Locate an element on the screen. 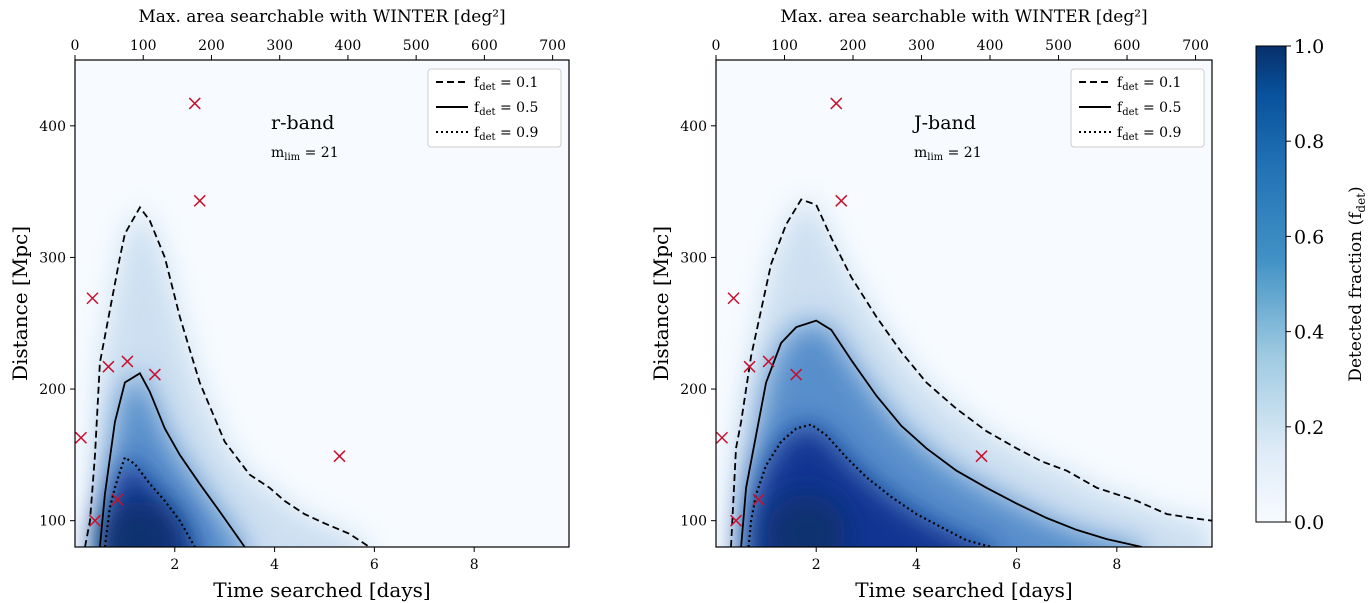 The image size is (1369, 603). colorbar-gradient is located at coordinates (1271, 284).